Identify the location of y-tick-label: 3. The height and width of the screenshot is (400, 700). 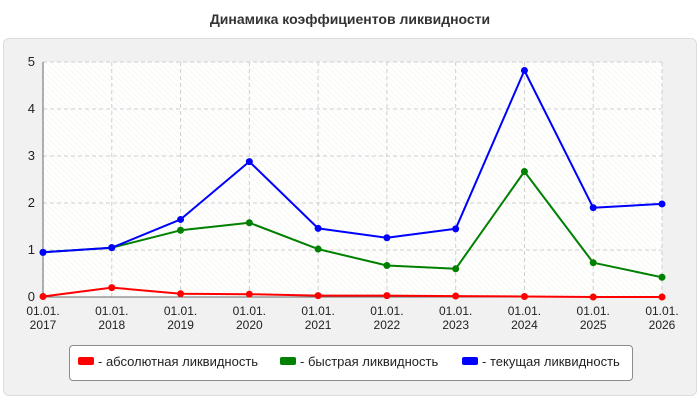
(31, 155).